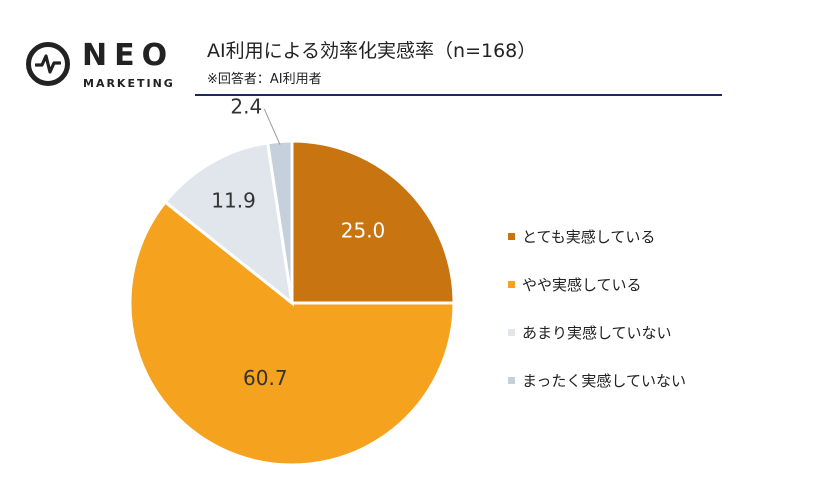 The width and height of the screenshot is (813, 502). I want to click on legend-item: とても実感している, so click(581, 236).